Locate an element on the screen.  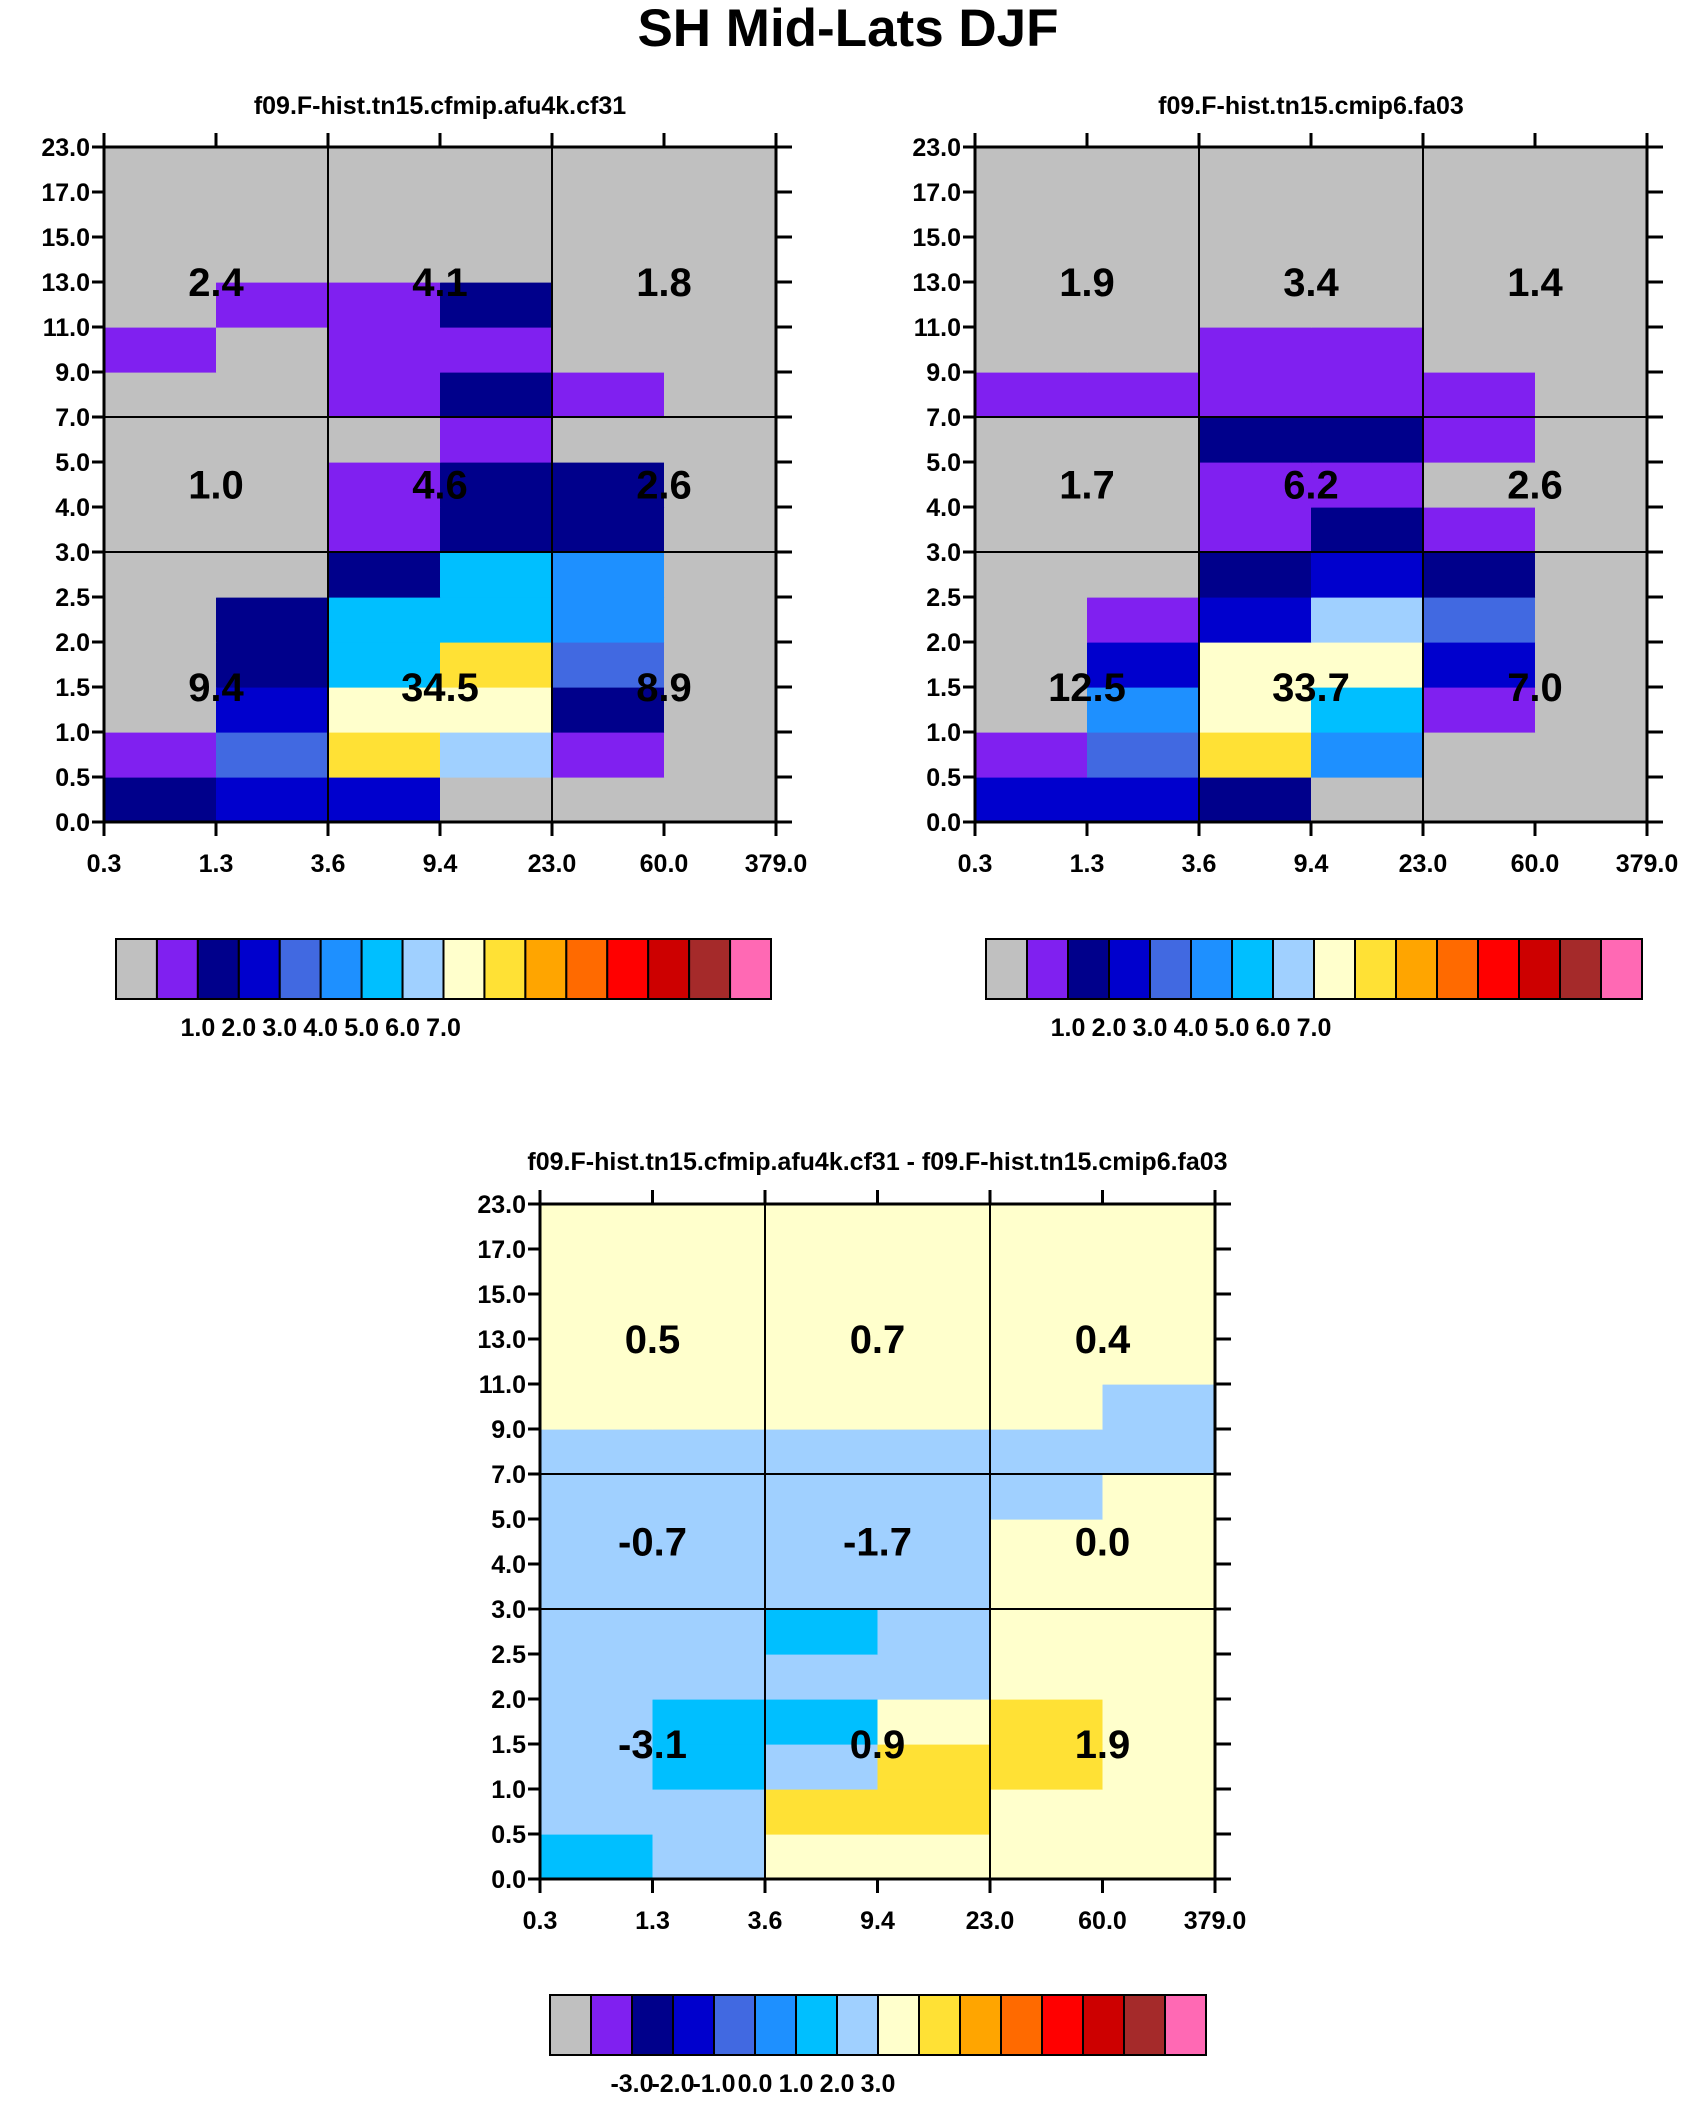
p3-group-total: -1.7 is located at coordinates (877, 1543).